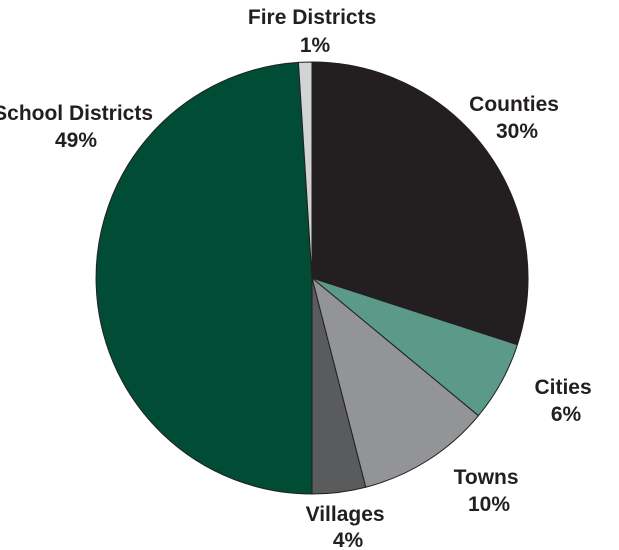  What do you see at coordinates (315, 31) in the screenshot?
I see `label-fire-districts: Fire Districts 1%` at bounding box center [315, 31].